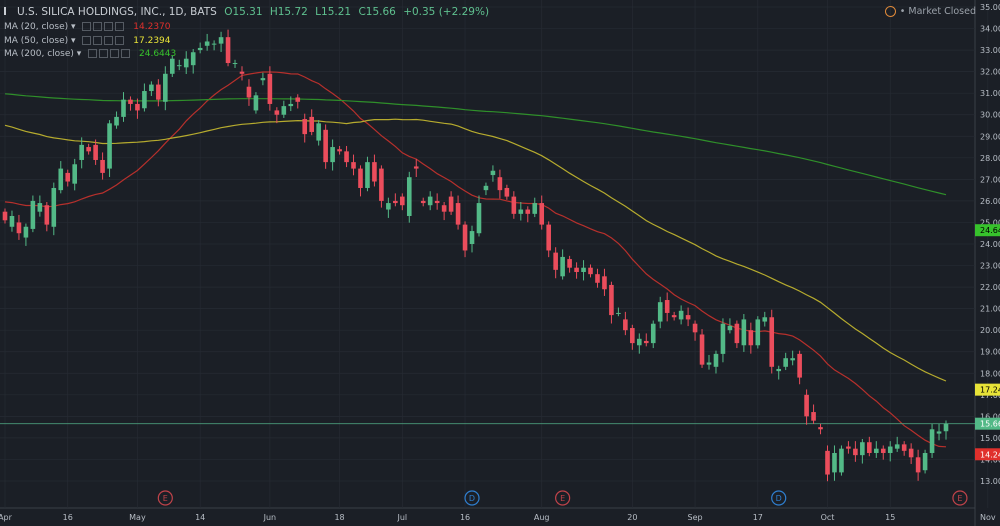 The width and height of the screenshot is (1000, 526). What do you see at coordinates (987, 230) in the screenshot?
I see `price-tag: 24.64` at bounding box center [987, 230].